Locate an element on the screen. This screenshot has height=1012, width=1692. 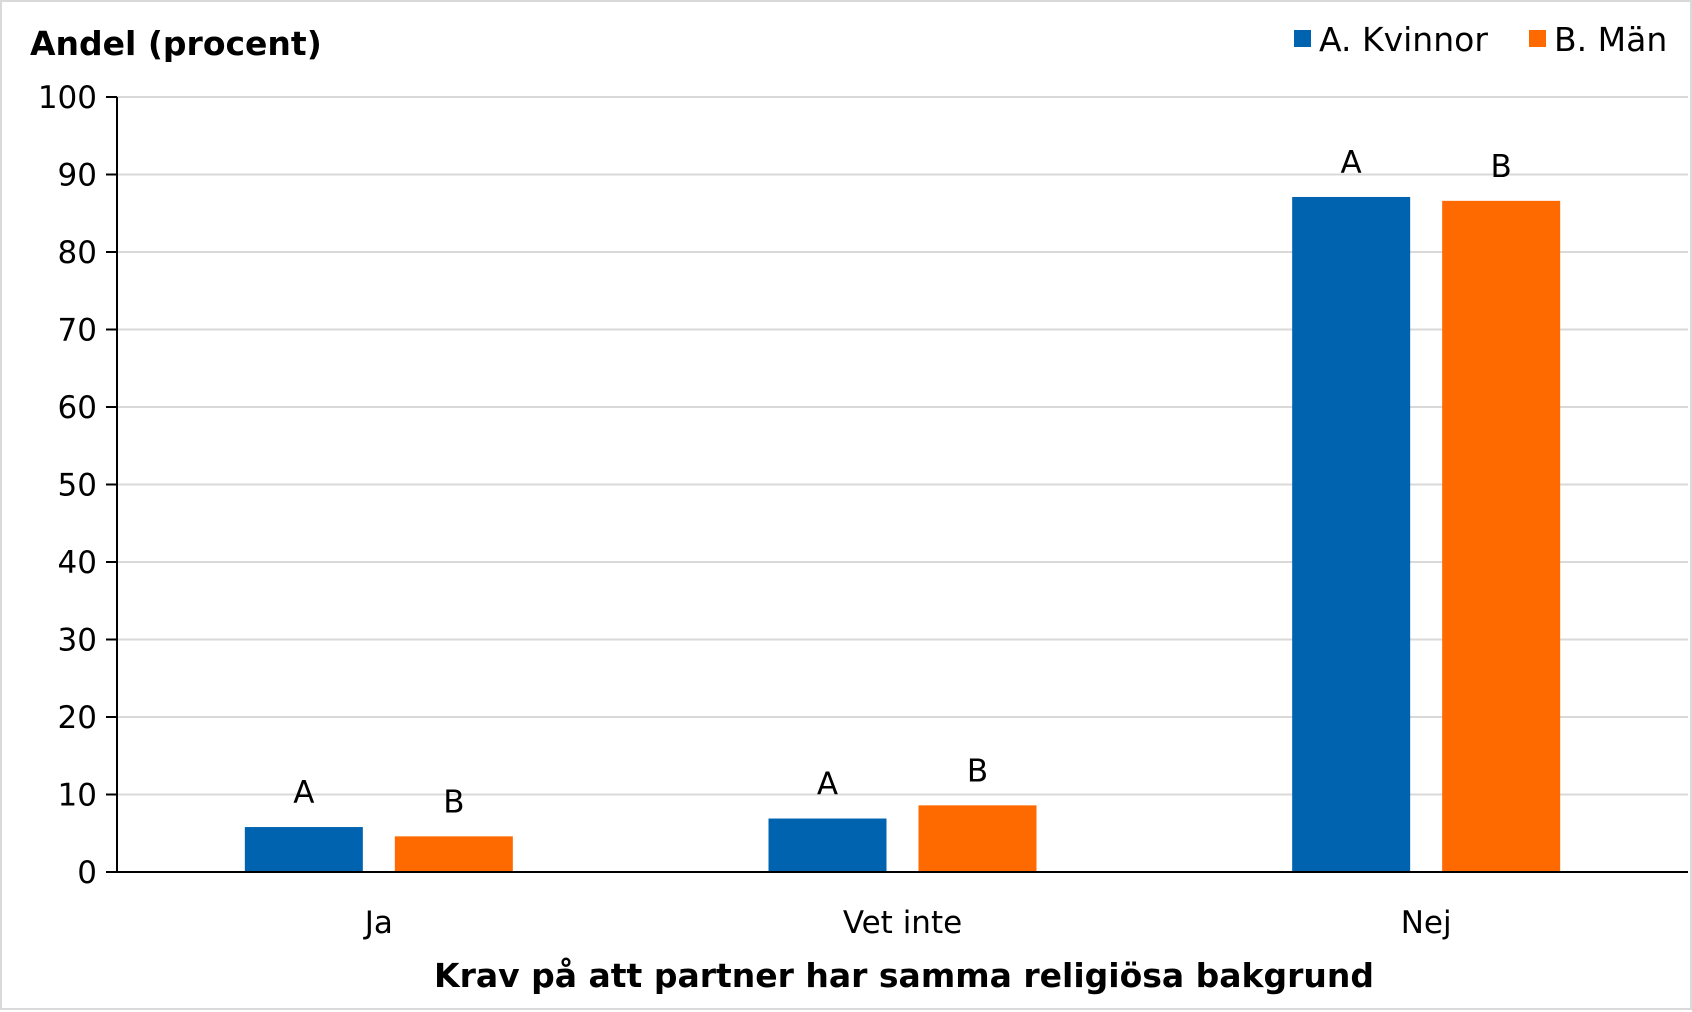
legend-label-man: B. Män is located at coordinates (1610, 39).